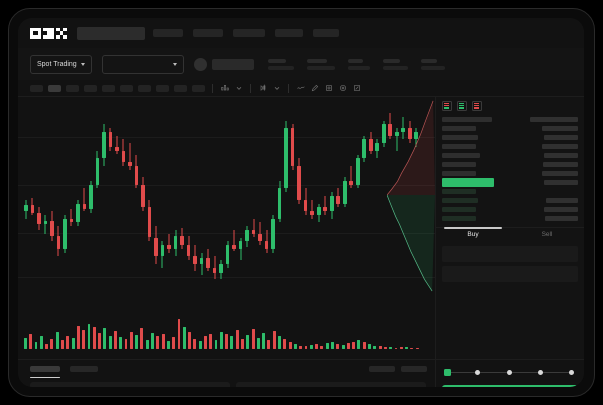  What do you see at coordinates (447, 372) in the screenshot?
I see `slider-handle` at bounding box center [447, 372].